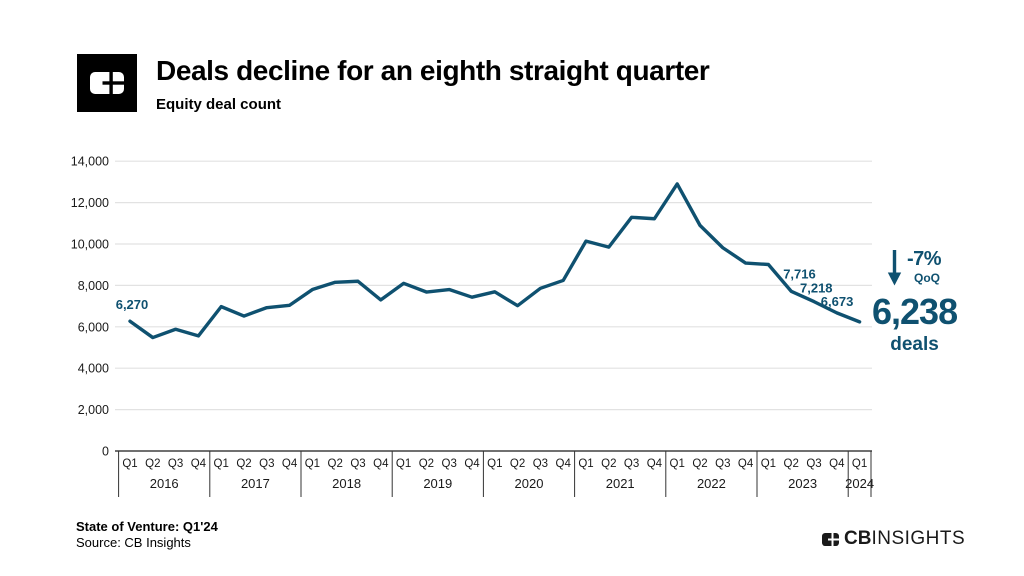 This screenshot has height=576, width=1024. I want to click on qoq-text: -7% QoQ, so click(924, 266).